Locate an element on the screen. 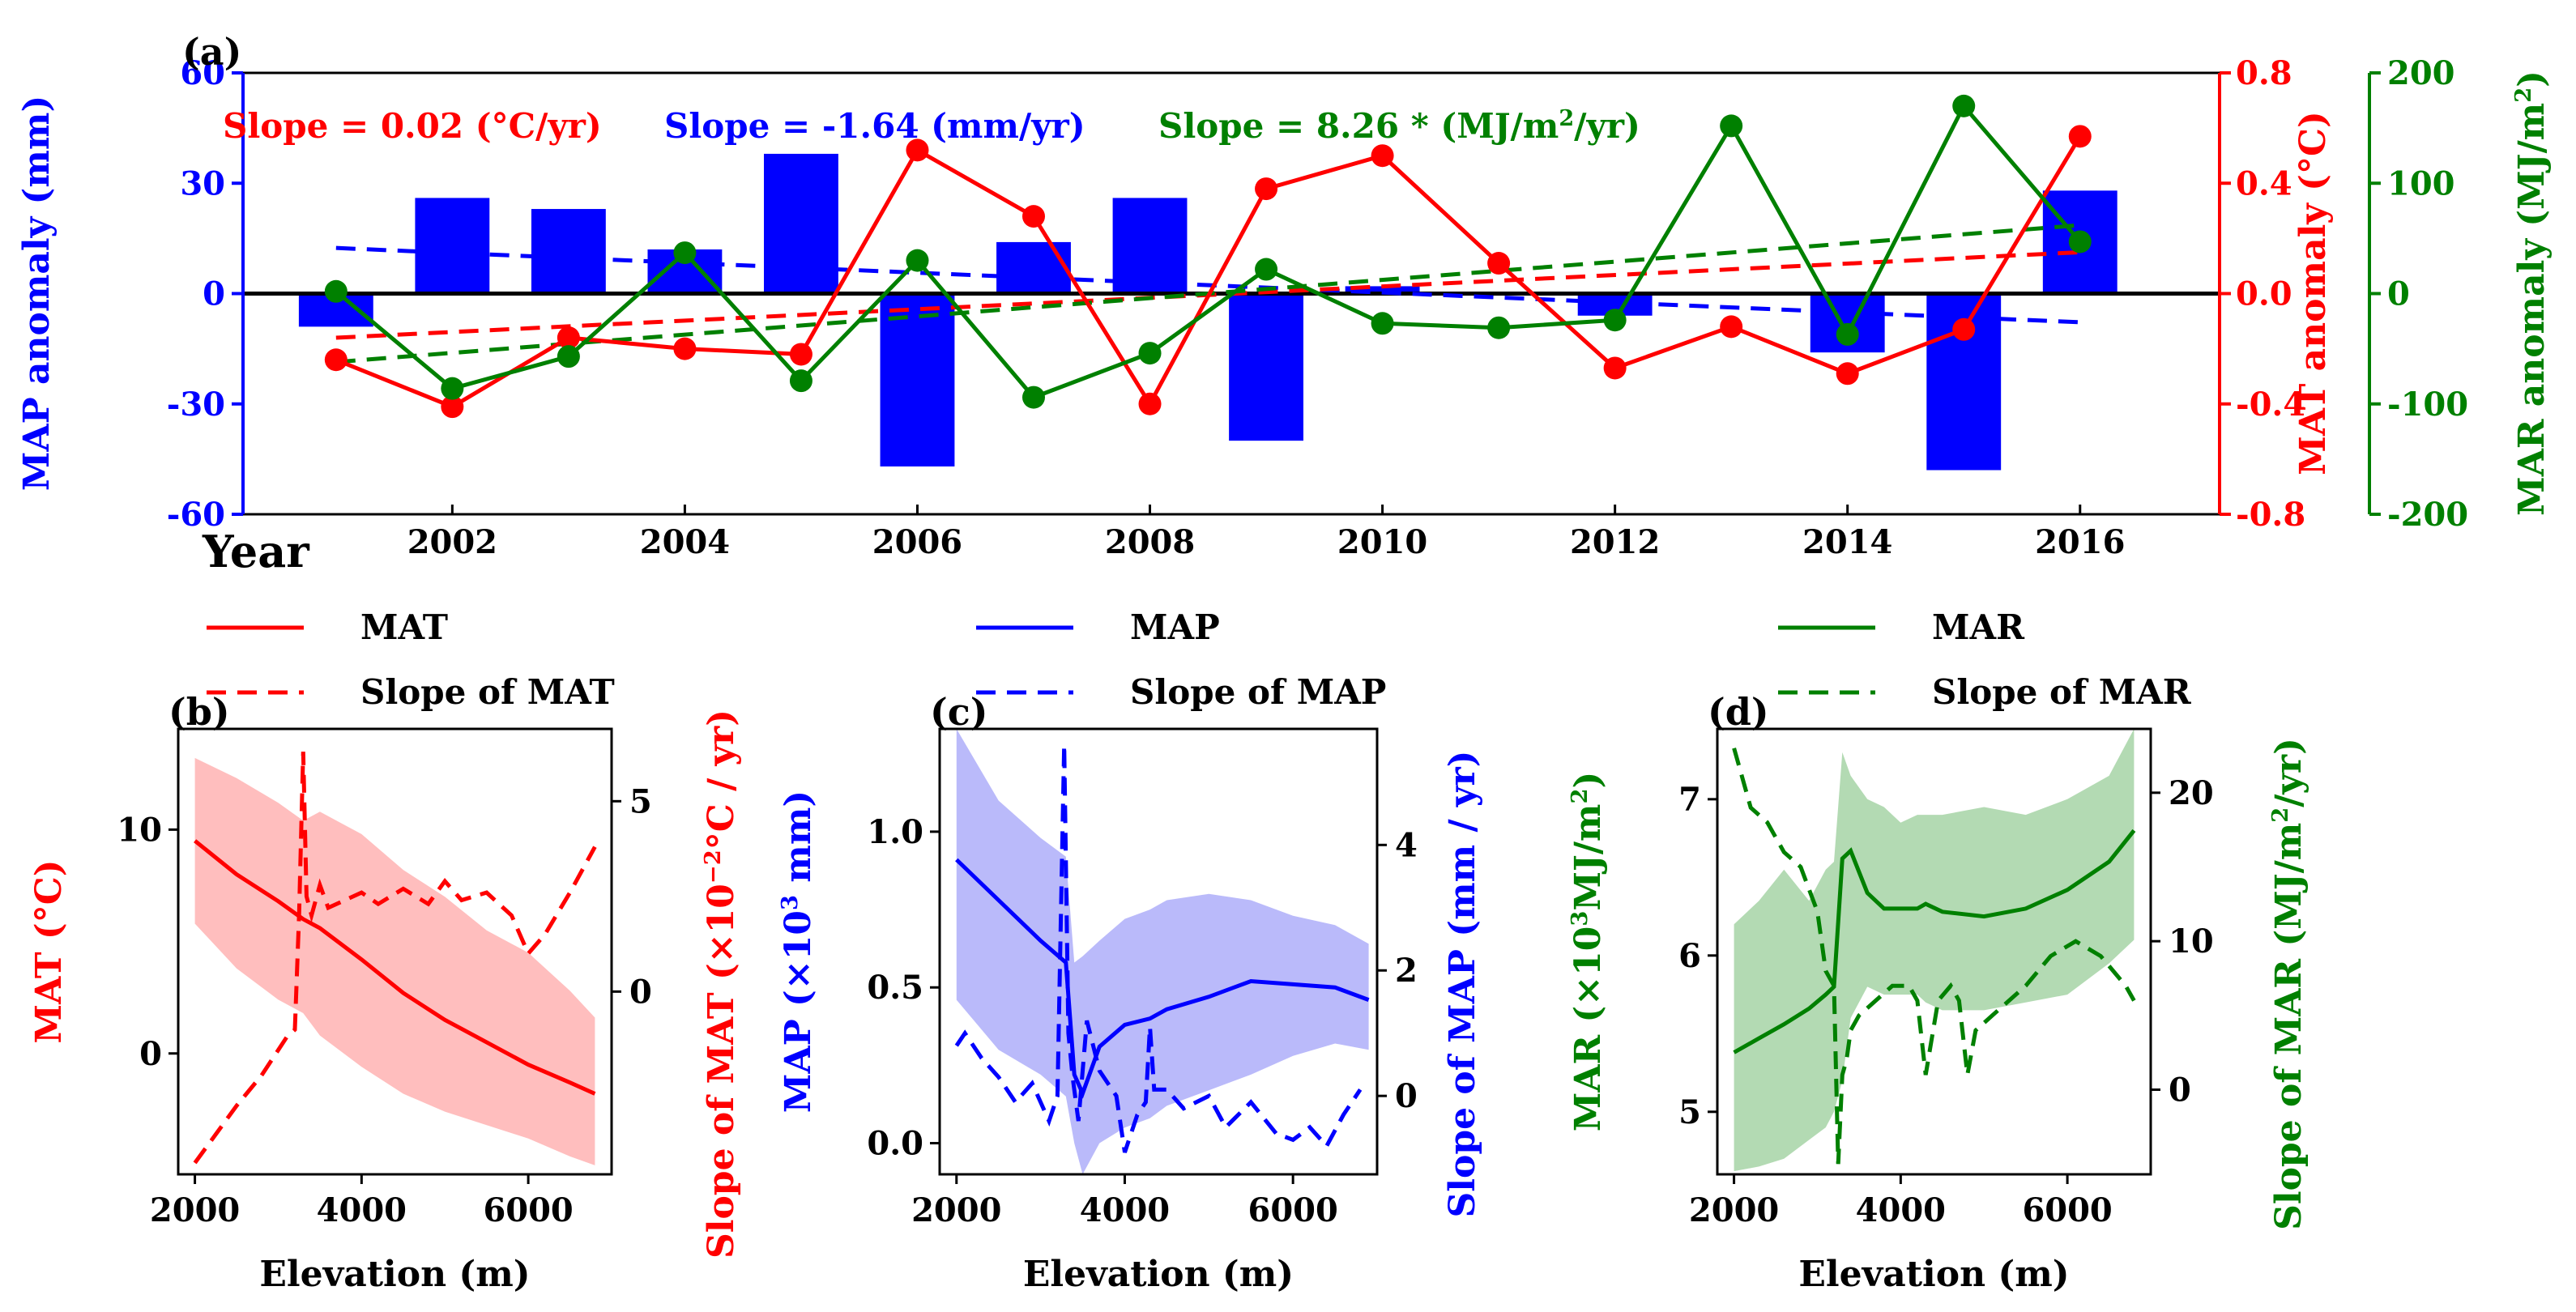 The height and width of the screenshot is (1312, 2576). slope-annotation-text: Slope = -1.64 (mm/yr) is located at coordinates (875, 126).